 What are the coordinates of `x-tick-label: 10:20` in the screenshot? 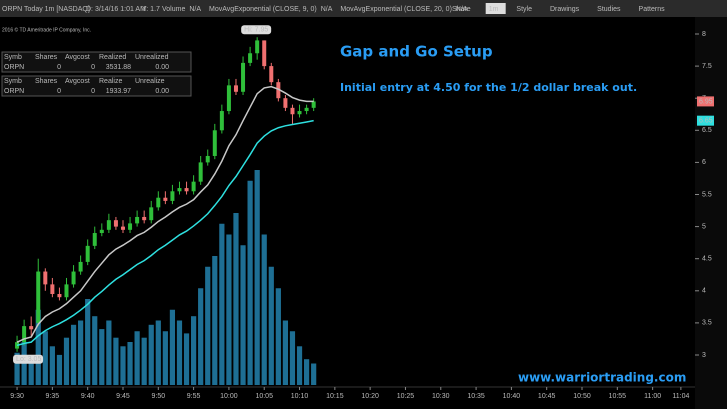 It's located at (370, 396).